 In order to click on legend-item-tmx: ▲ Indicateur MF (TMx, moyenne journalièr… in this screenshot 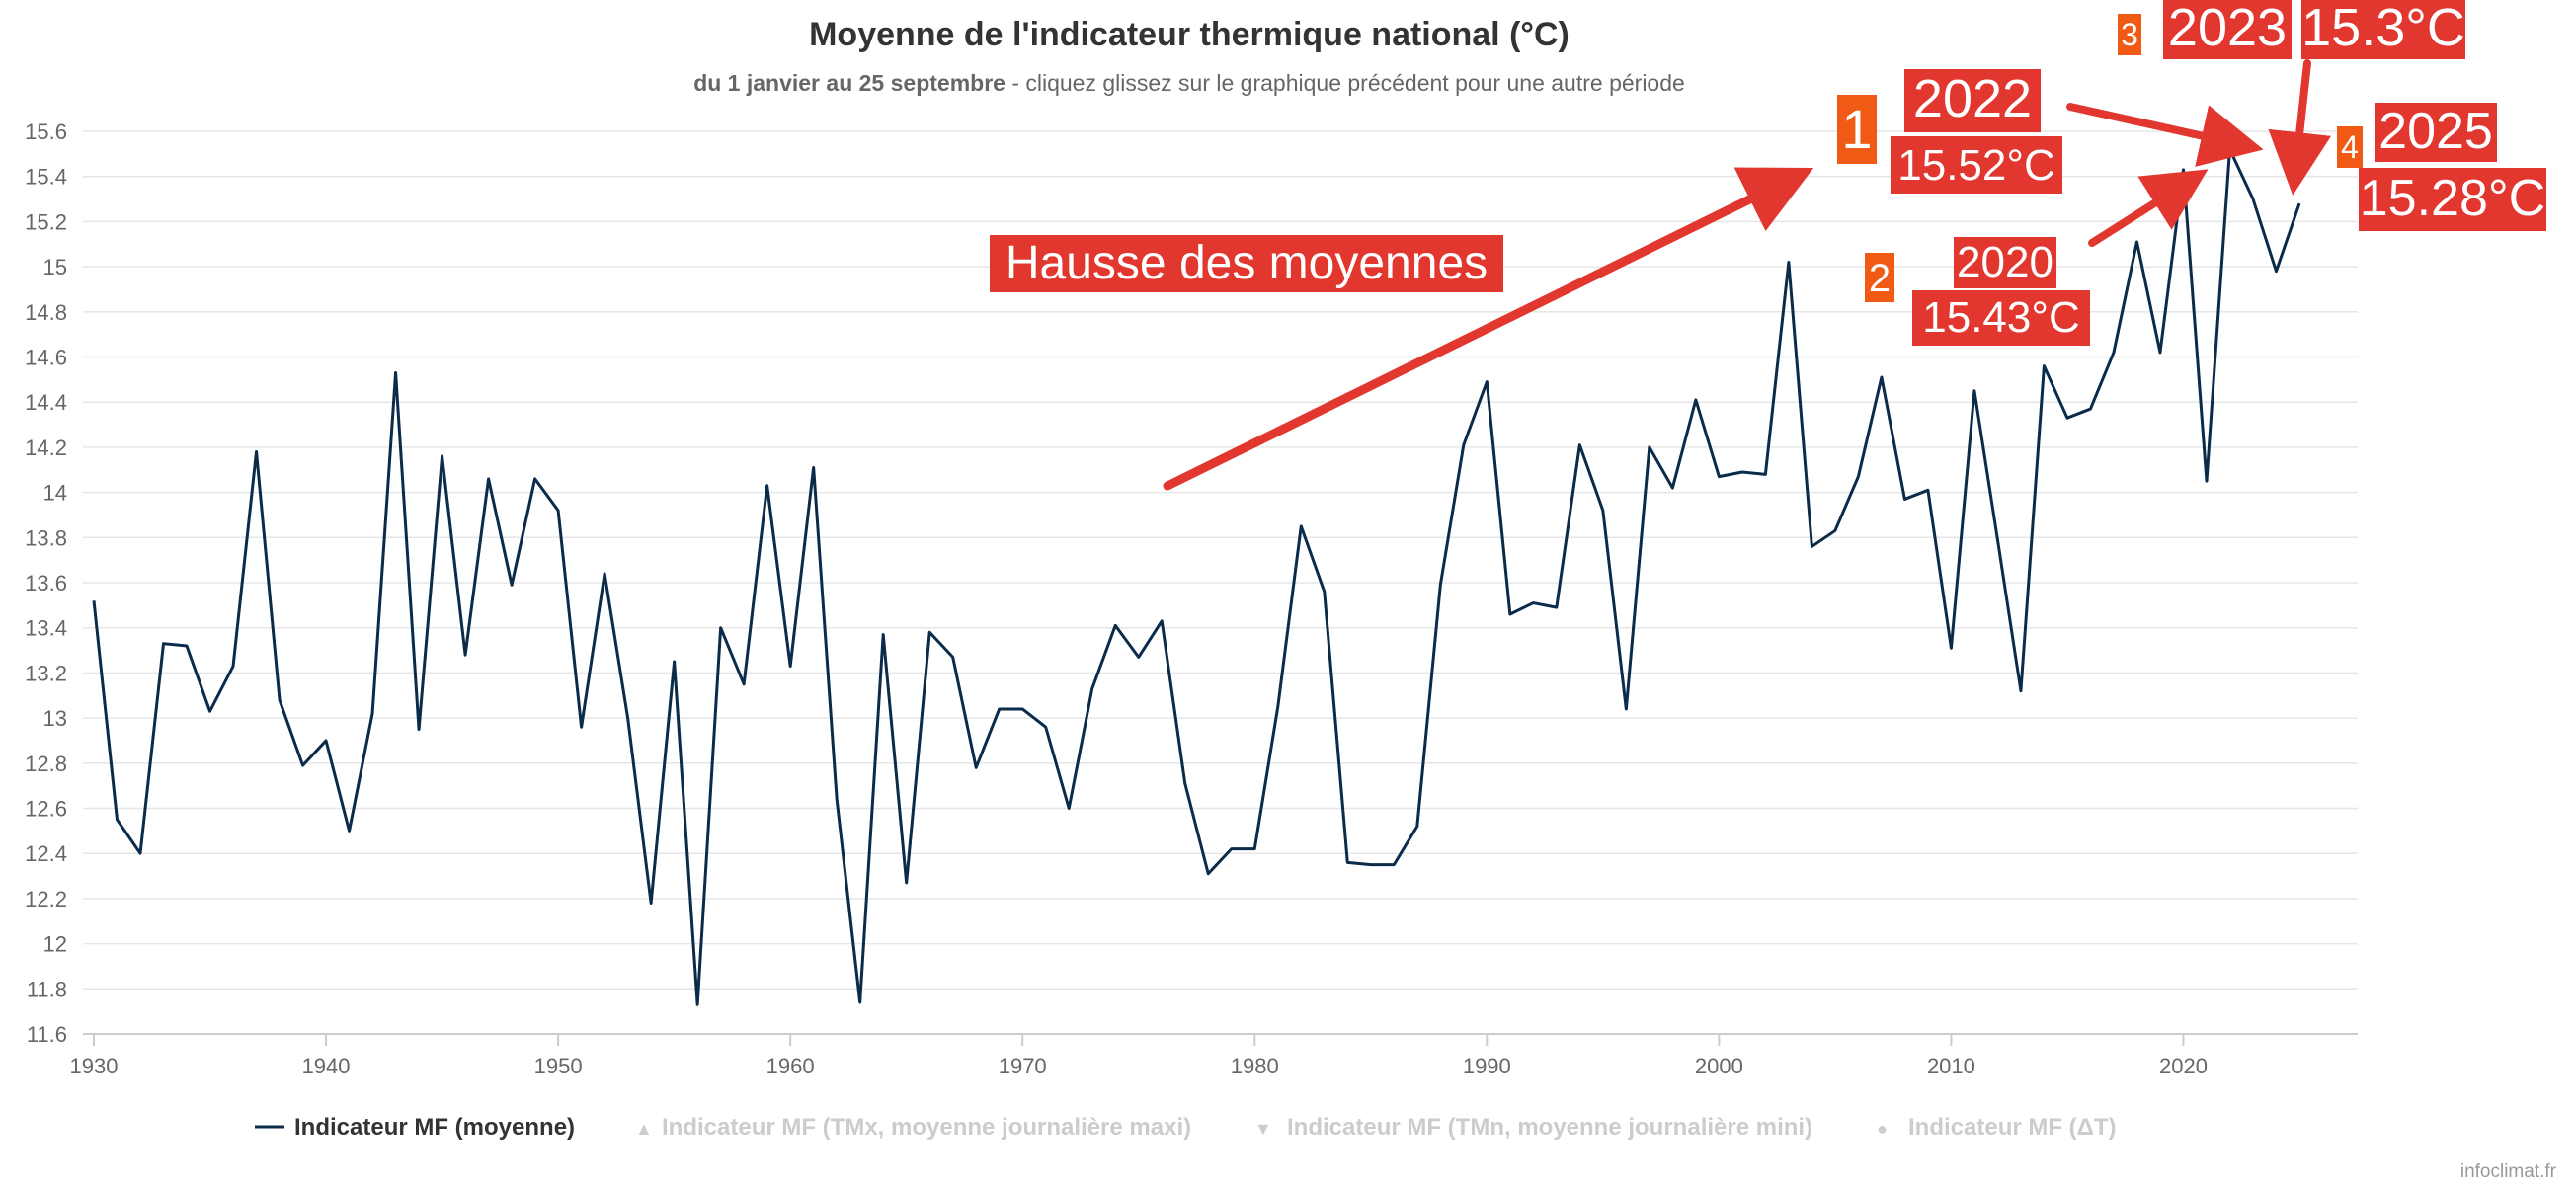, I will do `click(913, 1127)`.